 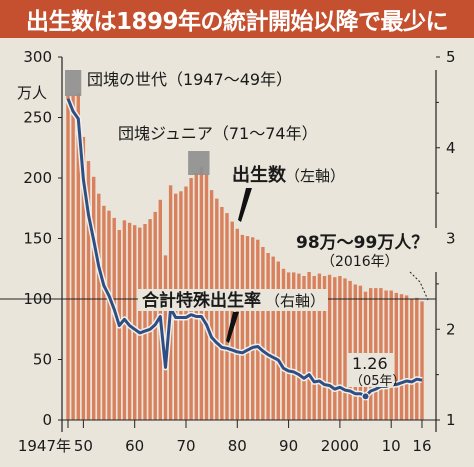 I want to click on boom2-label-bg, so click(x=209, y=133).